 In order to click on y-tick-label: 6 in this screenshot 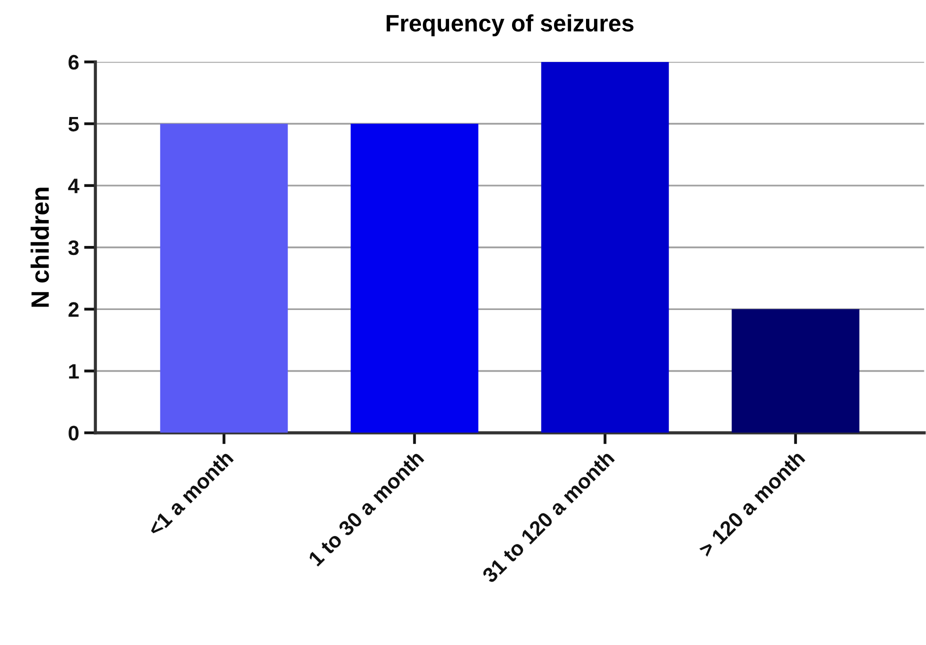, I will do `click(73, 62)`.